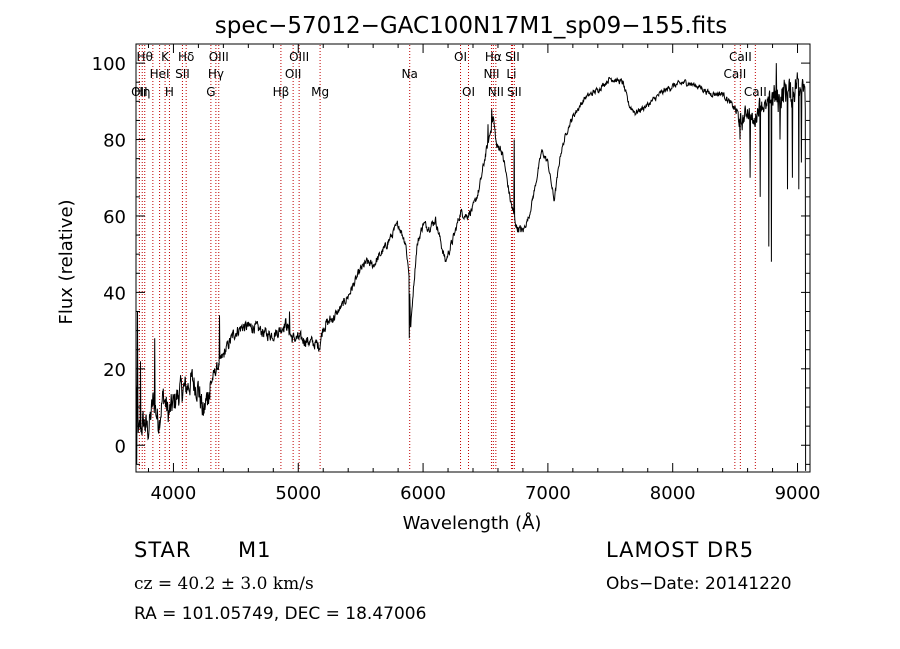 The height and width of the screenshot is (649, 900). I want to click on y-tick-label: 60, so click(114, 217).